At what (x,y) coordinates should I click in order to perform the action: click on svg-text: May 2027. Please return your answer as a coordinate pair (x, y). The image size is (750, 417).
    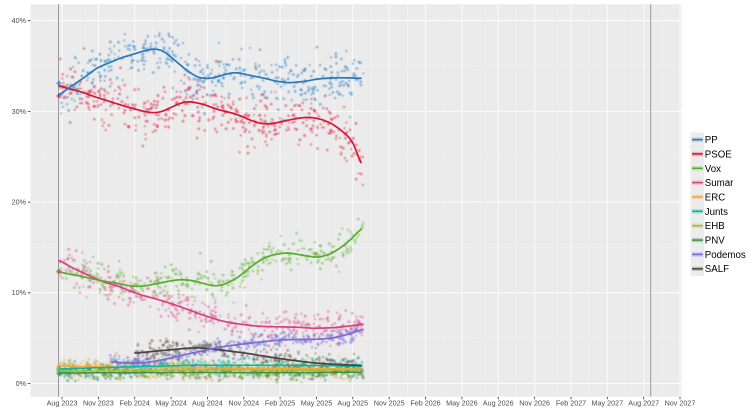
    Looking at the image, I should click on (608, 403).